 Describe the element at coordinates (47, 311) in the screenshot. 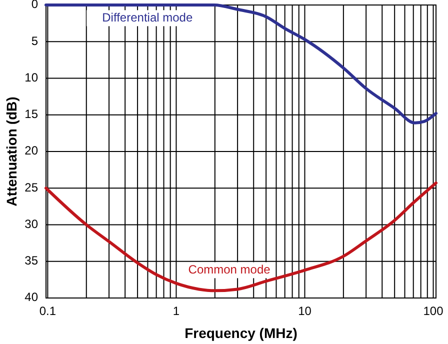

I see `x-tick-label: 0.1` at that location.